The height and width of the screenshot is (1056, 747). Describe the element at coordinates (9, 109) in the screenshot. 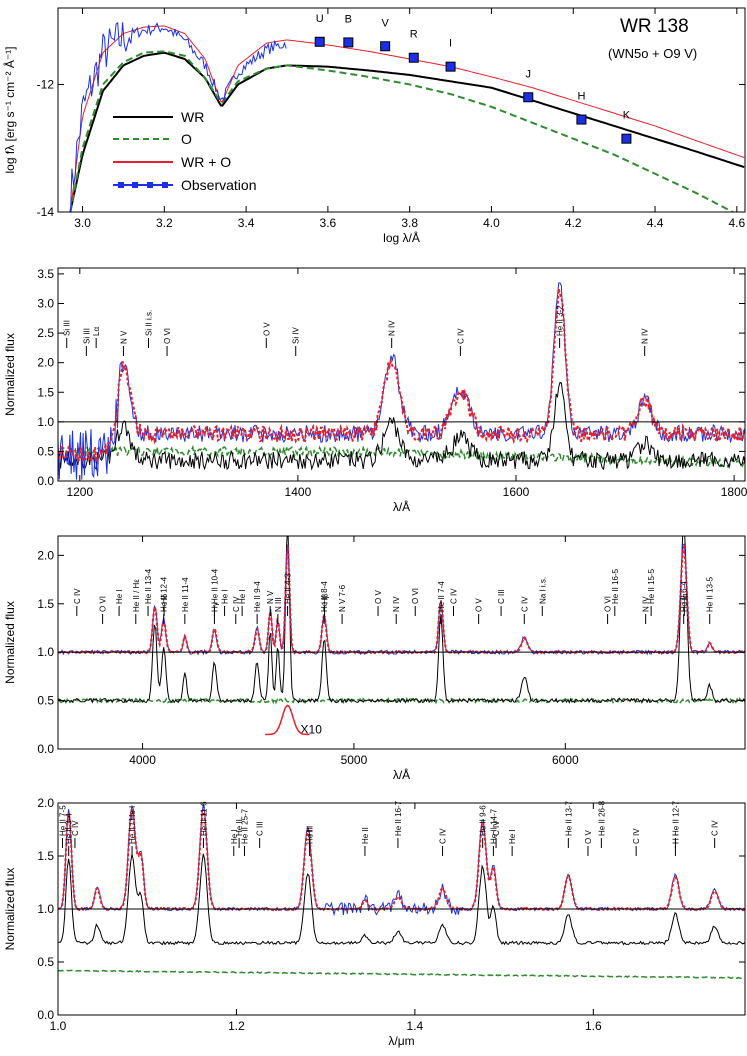

I see `y-axis-label: log fλ [erg s⁻¹ cm⁻² Å⁻¹]` at that location.